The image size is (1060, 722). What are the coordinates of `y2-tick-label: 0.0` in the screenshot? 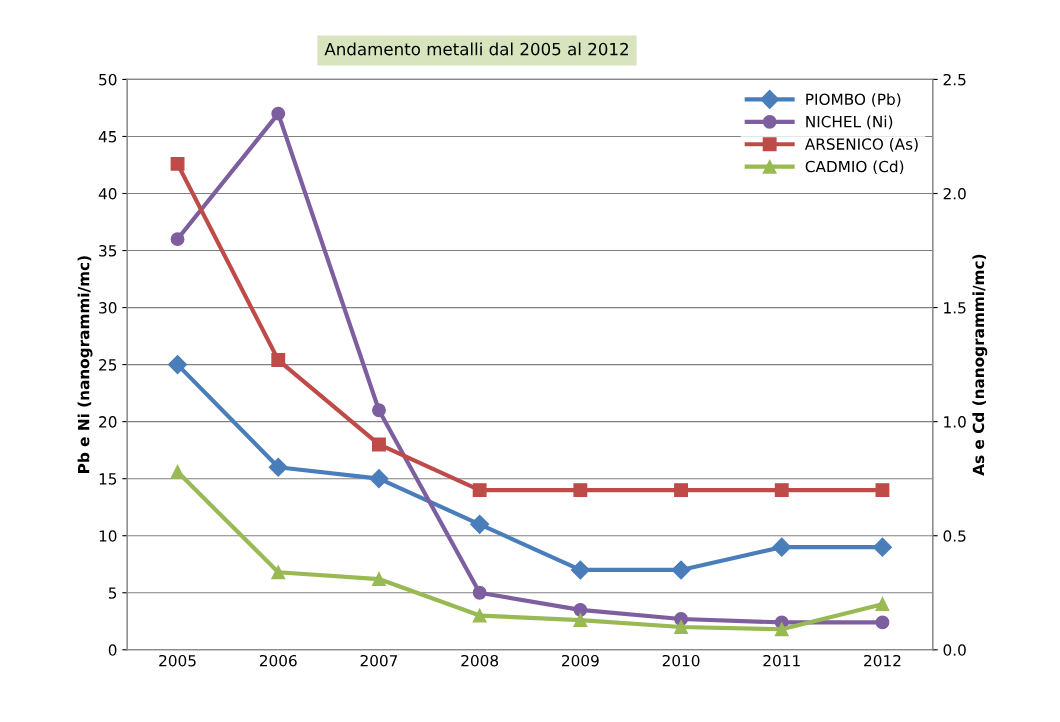 It's located at (954, 650).